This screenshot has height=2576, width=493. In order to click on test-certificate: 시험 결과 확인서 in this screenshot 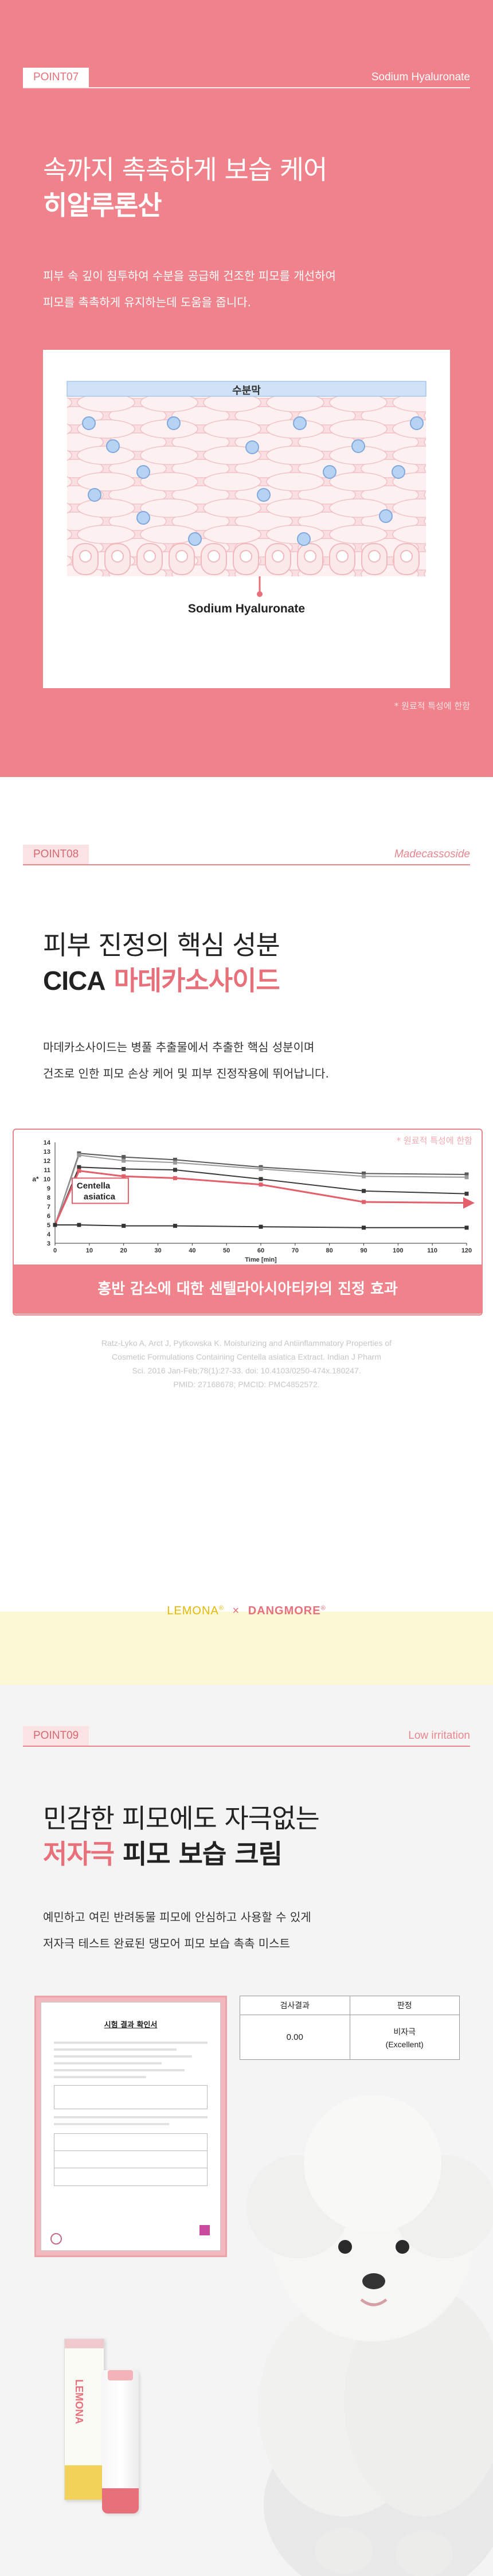, I will do `click(130, 2126)`.